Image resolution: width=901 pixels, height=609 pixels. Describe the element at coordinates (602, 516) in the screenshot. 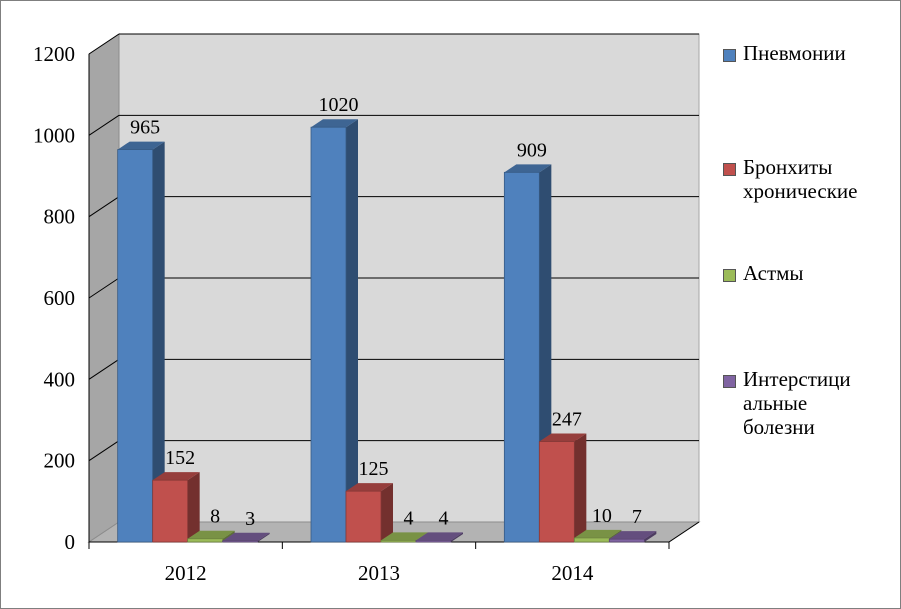

I see `data-label: 10` at that location.